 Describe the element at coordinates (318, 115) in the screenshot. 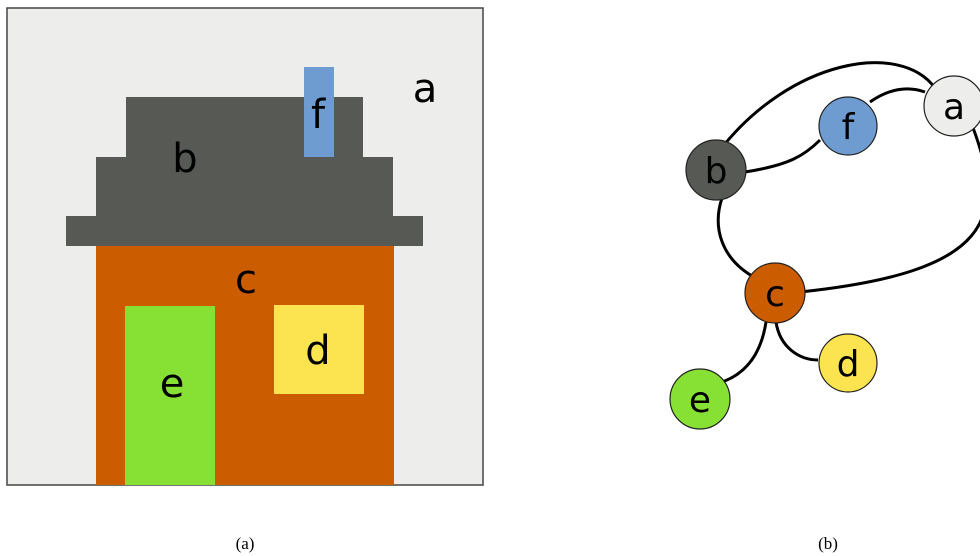

I see `region-label-f: f` at that location.